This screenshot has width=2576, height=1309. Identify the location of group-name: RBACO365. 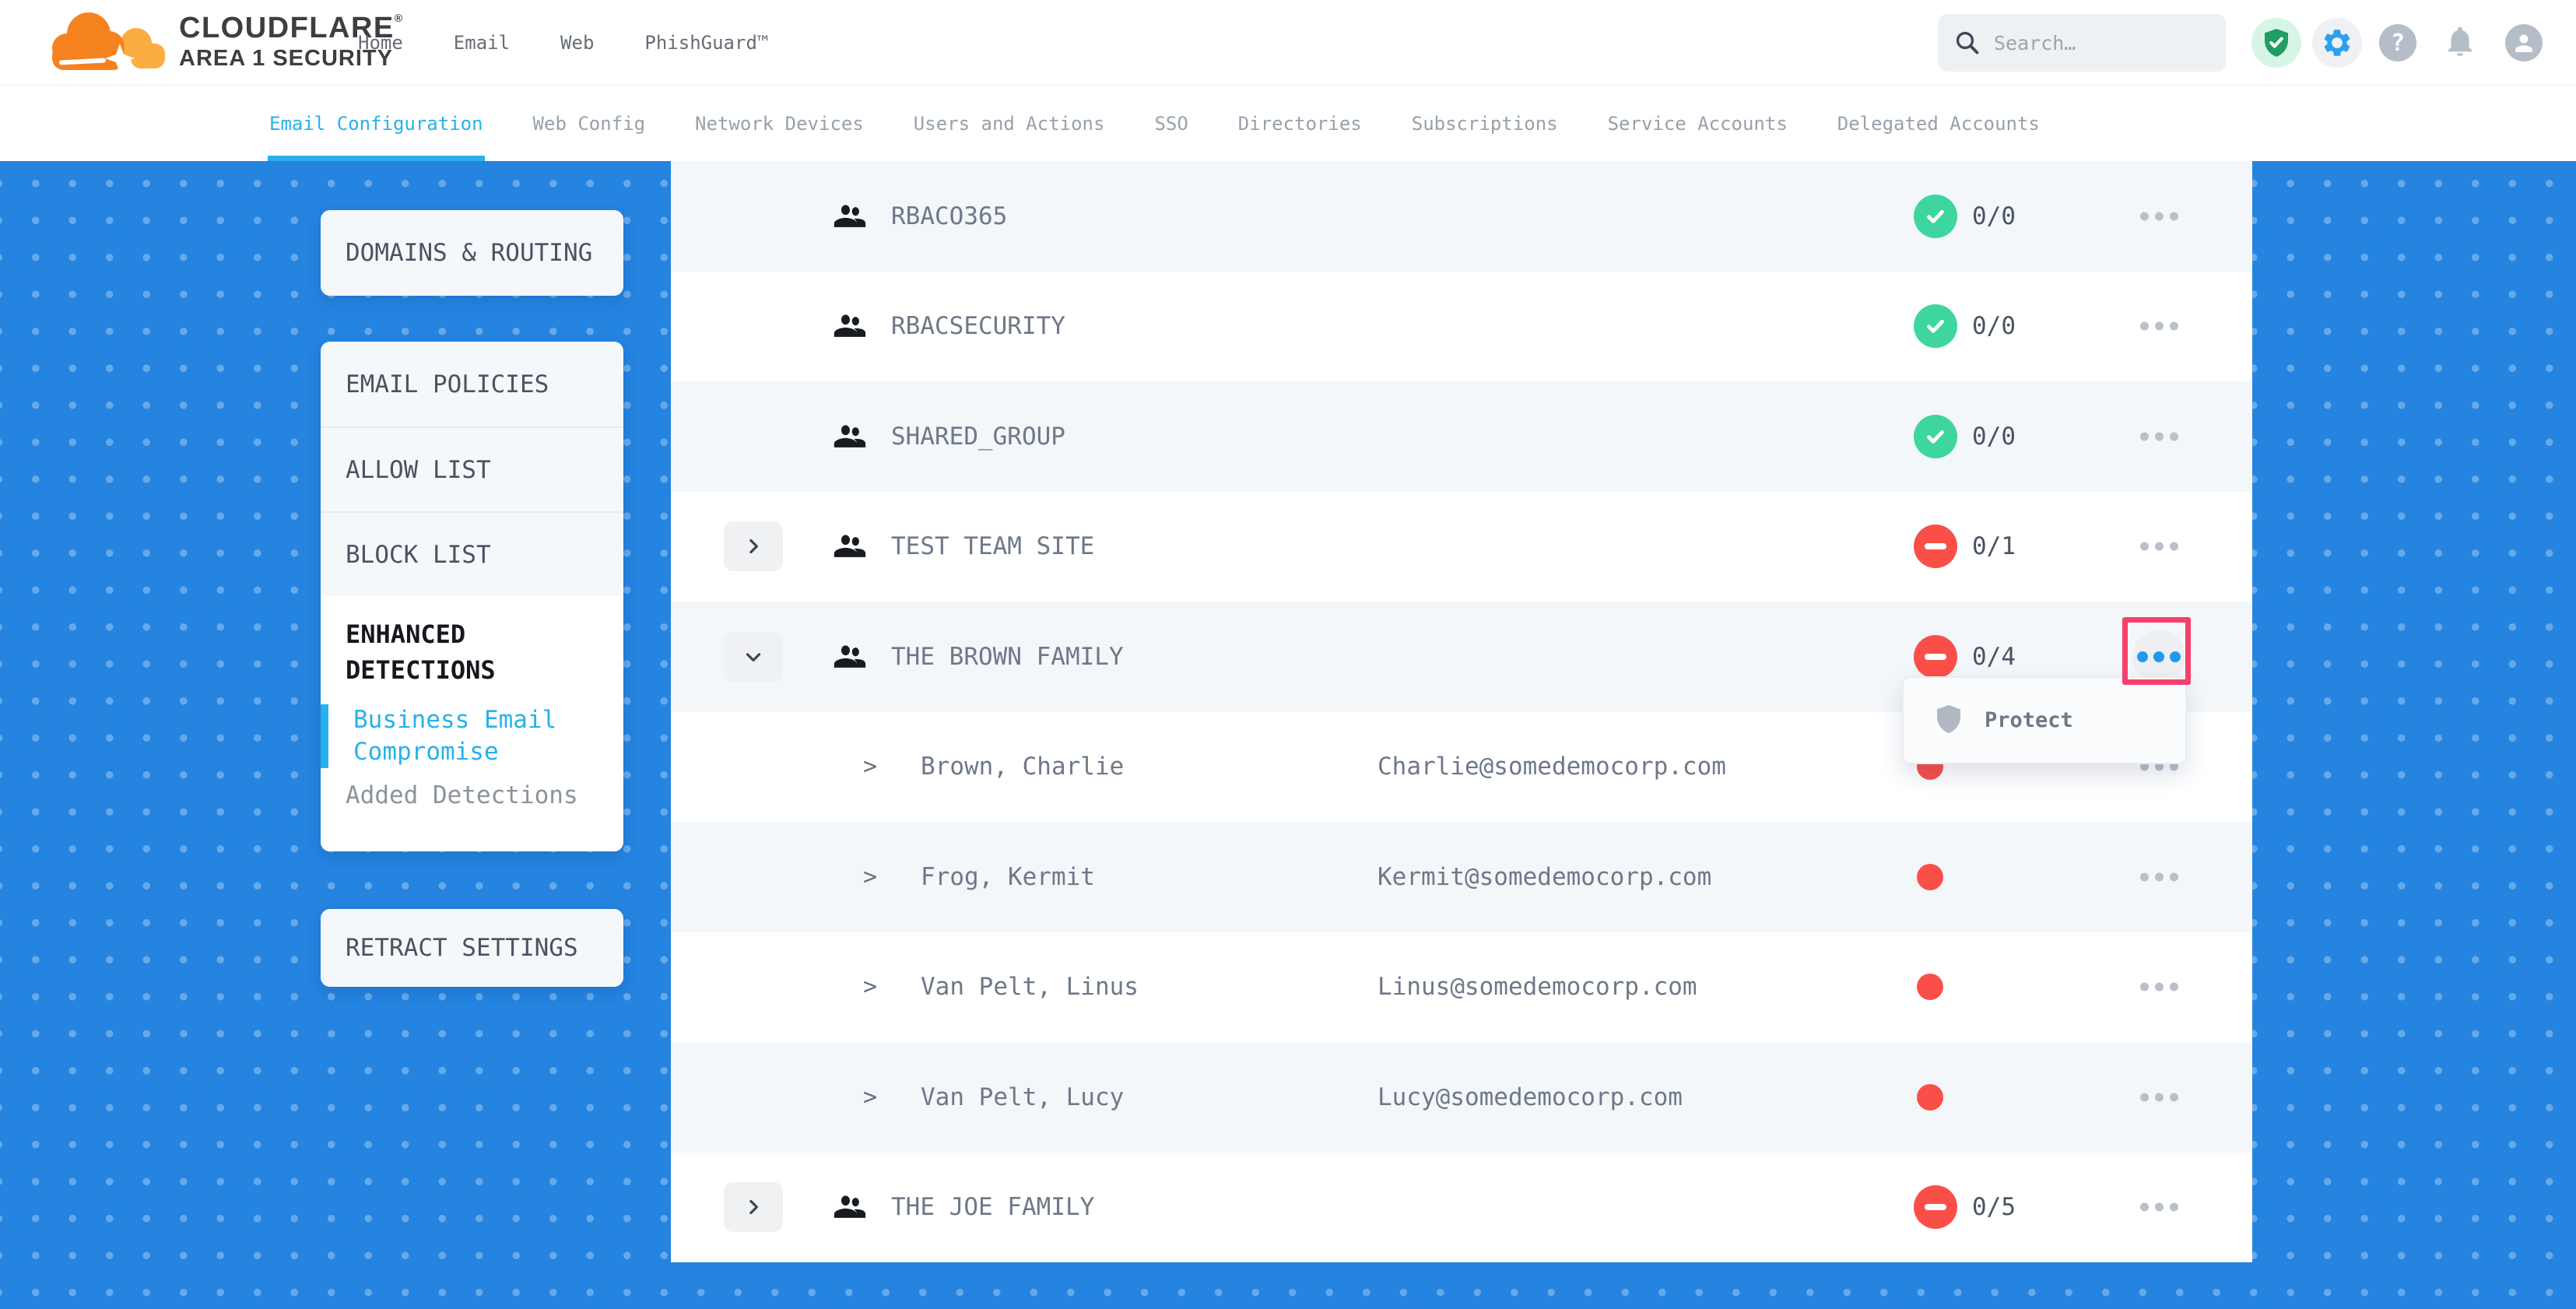
(950, 216).